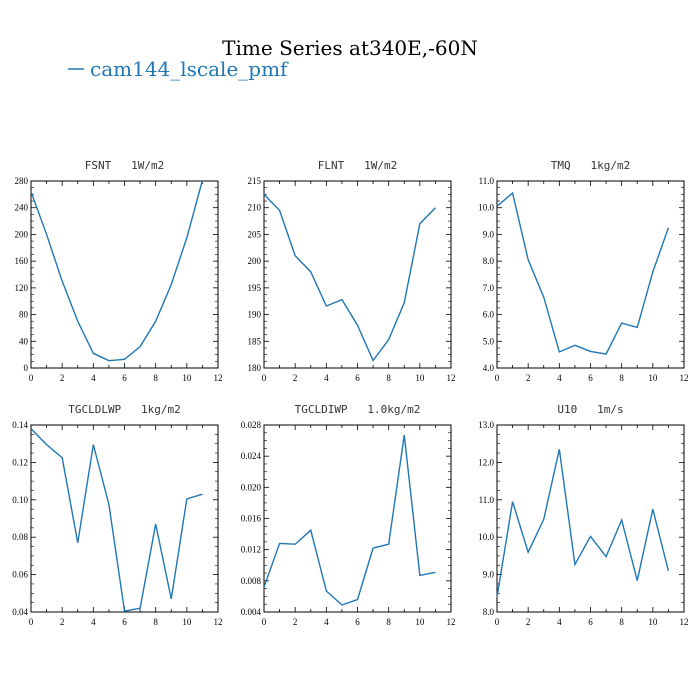 The width and height of the screenshot is (700, 700). I want to click on y-tick-label: 0.14, so click(20, 425).